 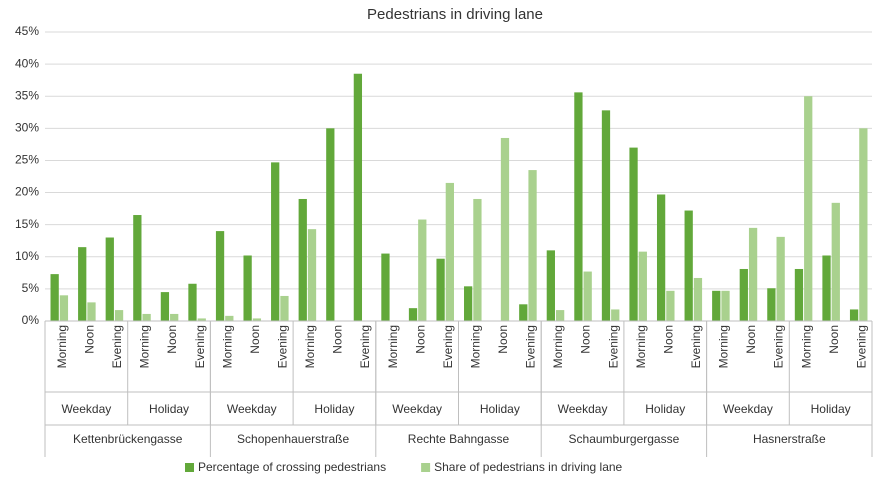 I want to click on y-tick-label: 15%, so click(x=27, y=224).